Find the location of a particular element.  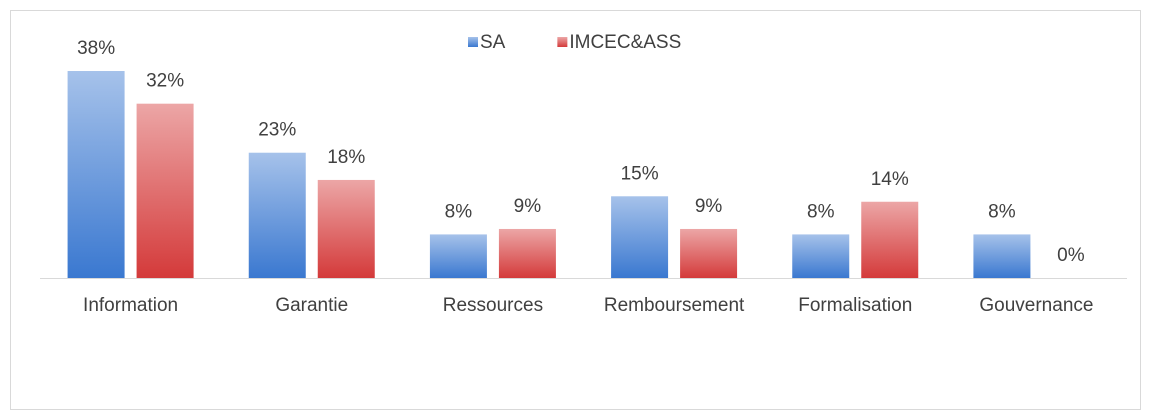

x-tick-label: Garantie is located at coordinates (311, 305).